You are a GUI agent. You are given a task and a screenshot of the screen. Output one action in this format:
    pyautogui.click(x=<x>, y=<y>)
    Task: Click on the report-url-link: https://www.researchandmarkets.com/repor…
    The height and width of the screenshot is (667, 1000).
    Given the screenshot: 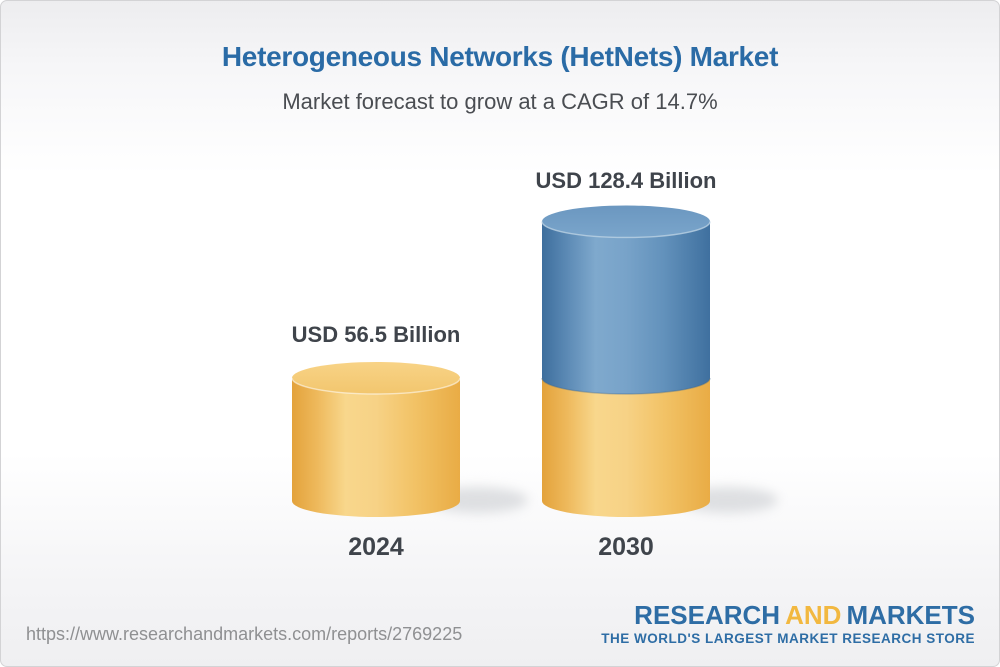 What is the action you would take?
    pyautogui.click(x=244, y=634)
    